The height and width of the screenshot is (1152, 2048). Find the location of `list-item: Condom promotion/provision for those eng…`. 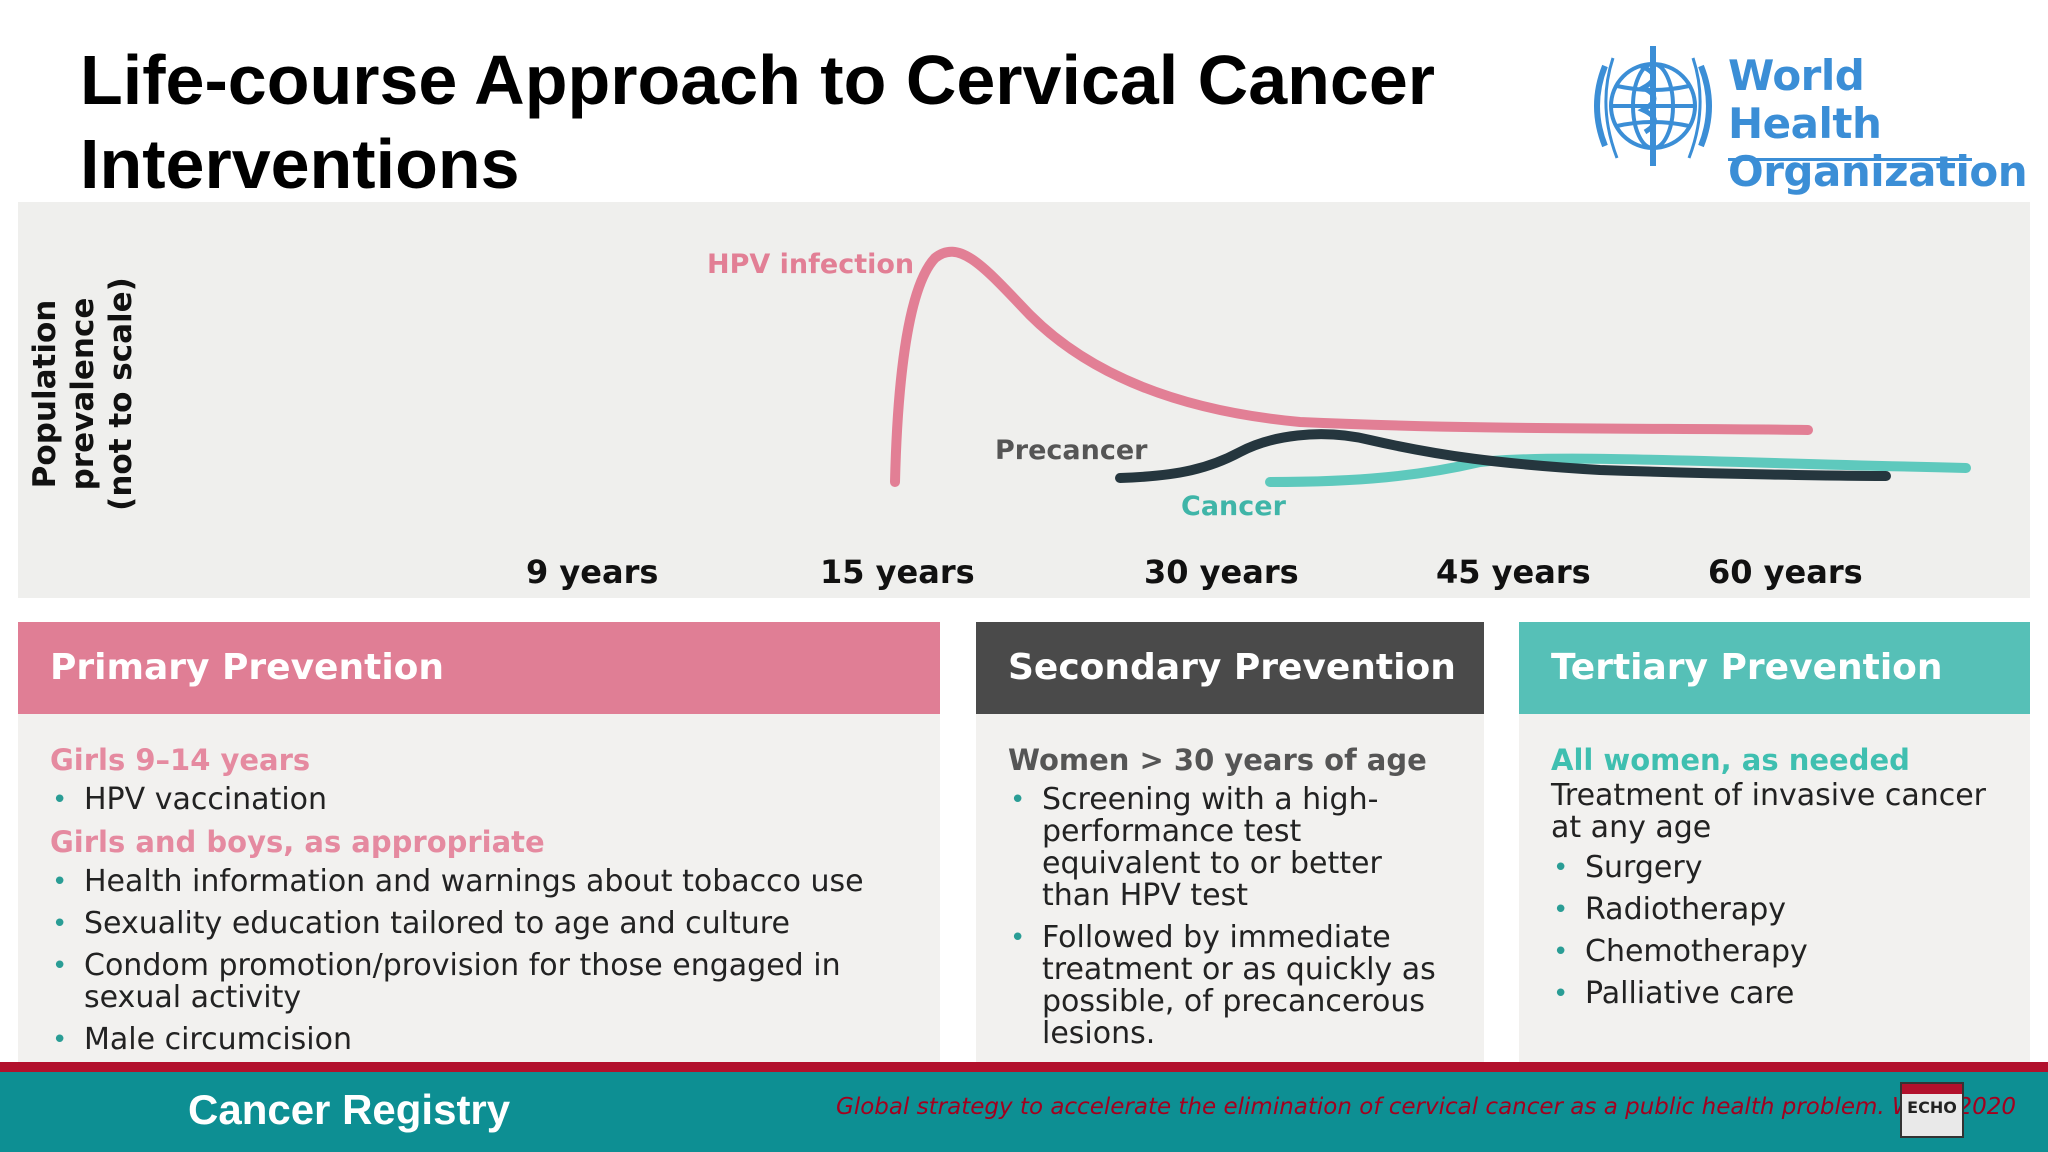

list-item: Condom promotion/provision for those eng… is located at coordinates (482, 982).